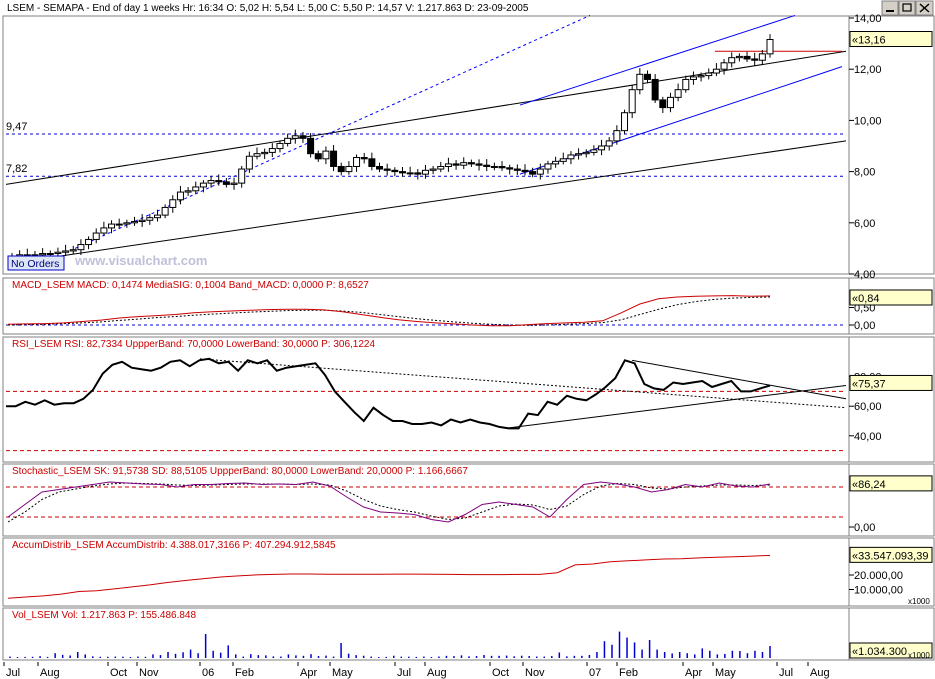 The height and width of the screenshot is (679, 935). I want to click on accum-unit-label: x1000, so click(919, 601).